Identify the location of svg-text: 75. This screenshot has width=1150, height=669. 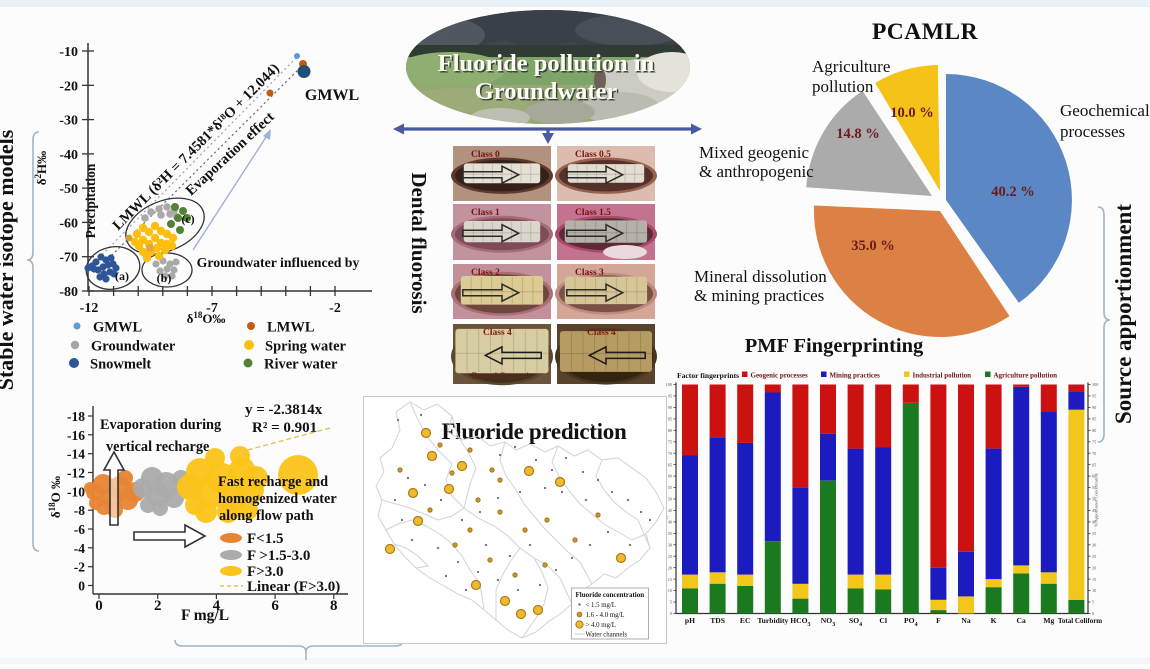
(1094, 441).